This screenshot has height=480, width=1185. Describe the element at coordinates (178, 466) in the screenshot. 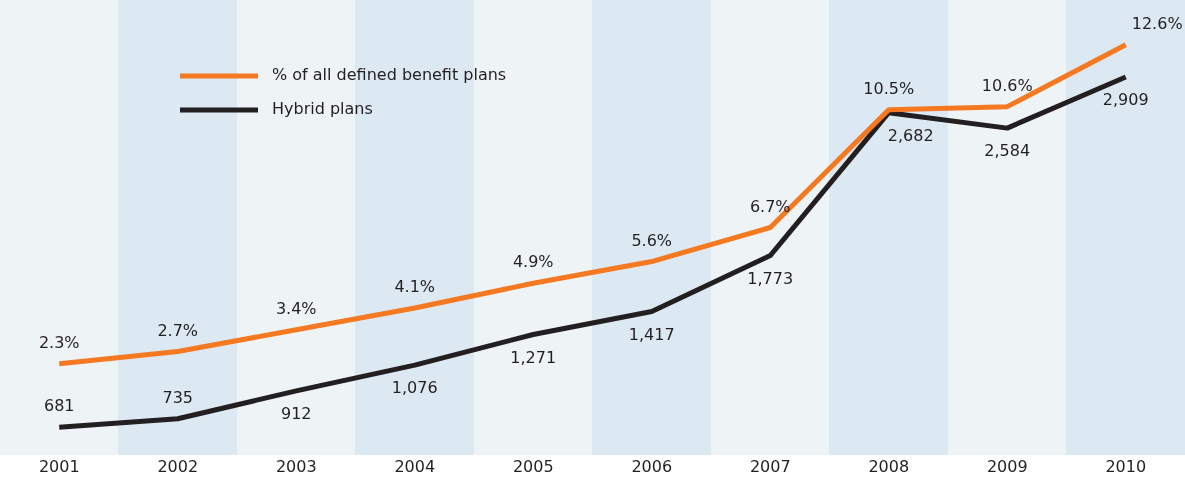

I see `x-tick-label: 2002` at that location.